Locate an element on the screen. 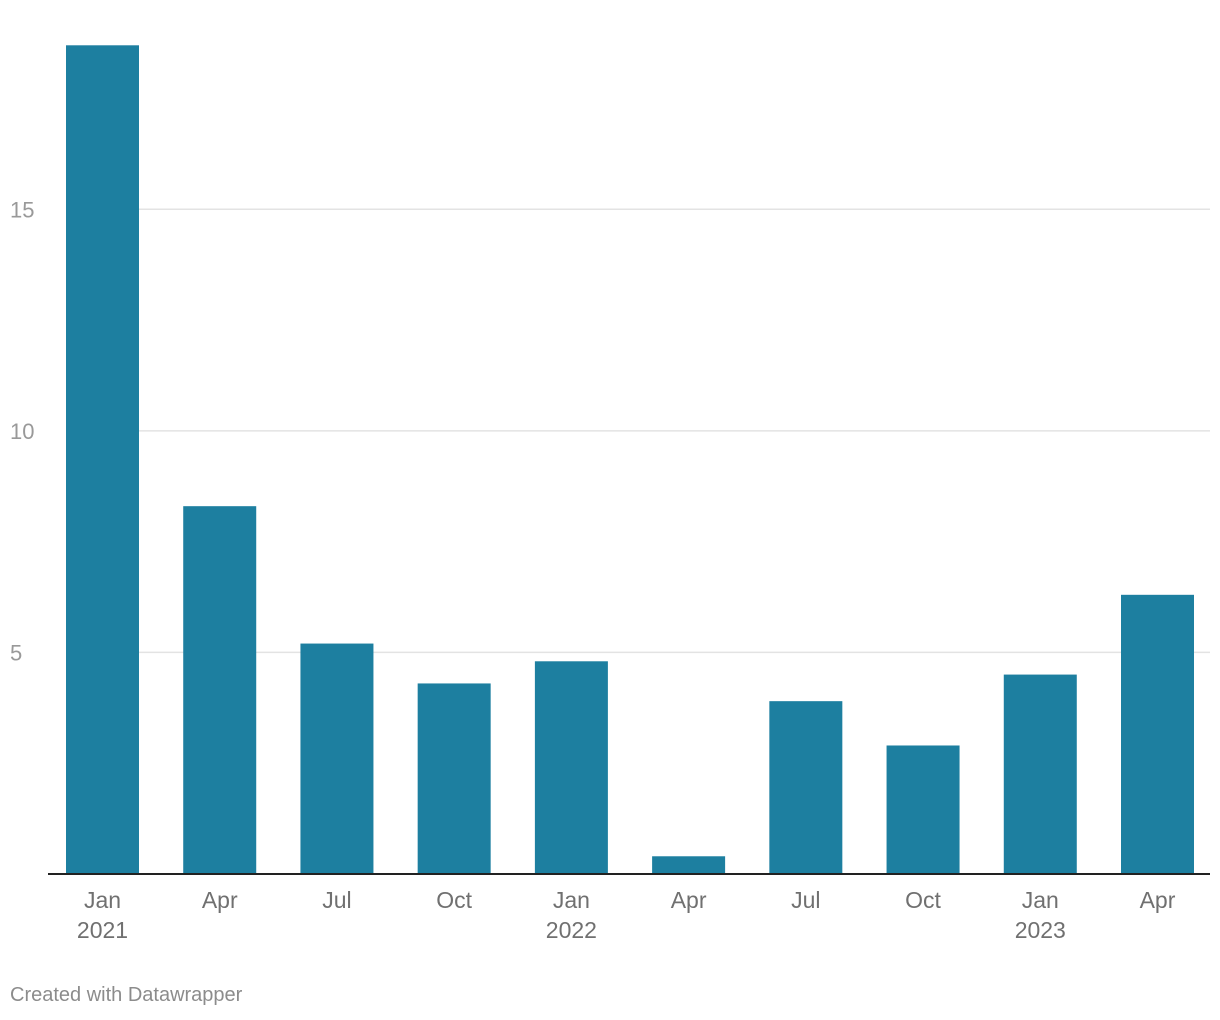 This screenshot has width=1220, height=1020. y-axis-tick-labels: 5 10 15 is located at coordinates (22, 431).